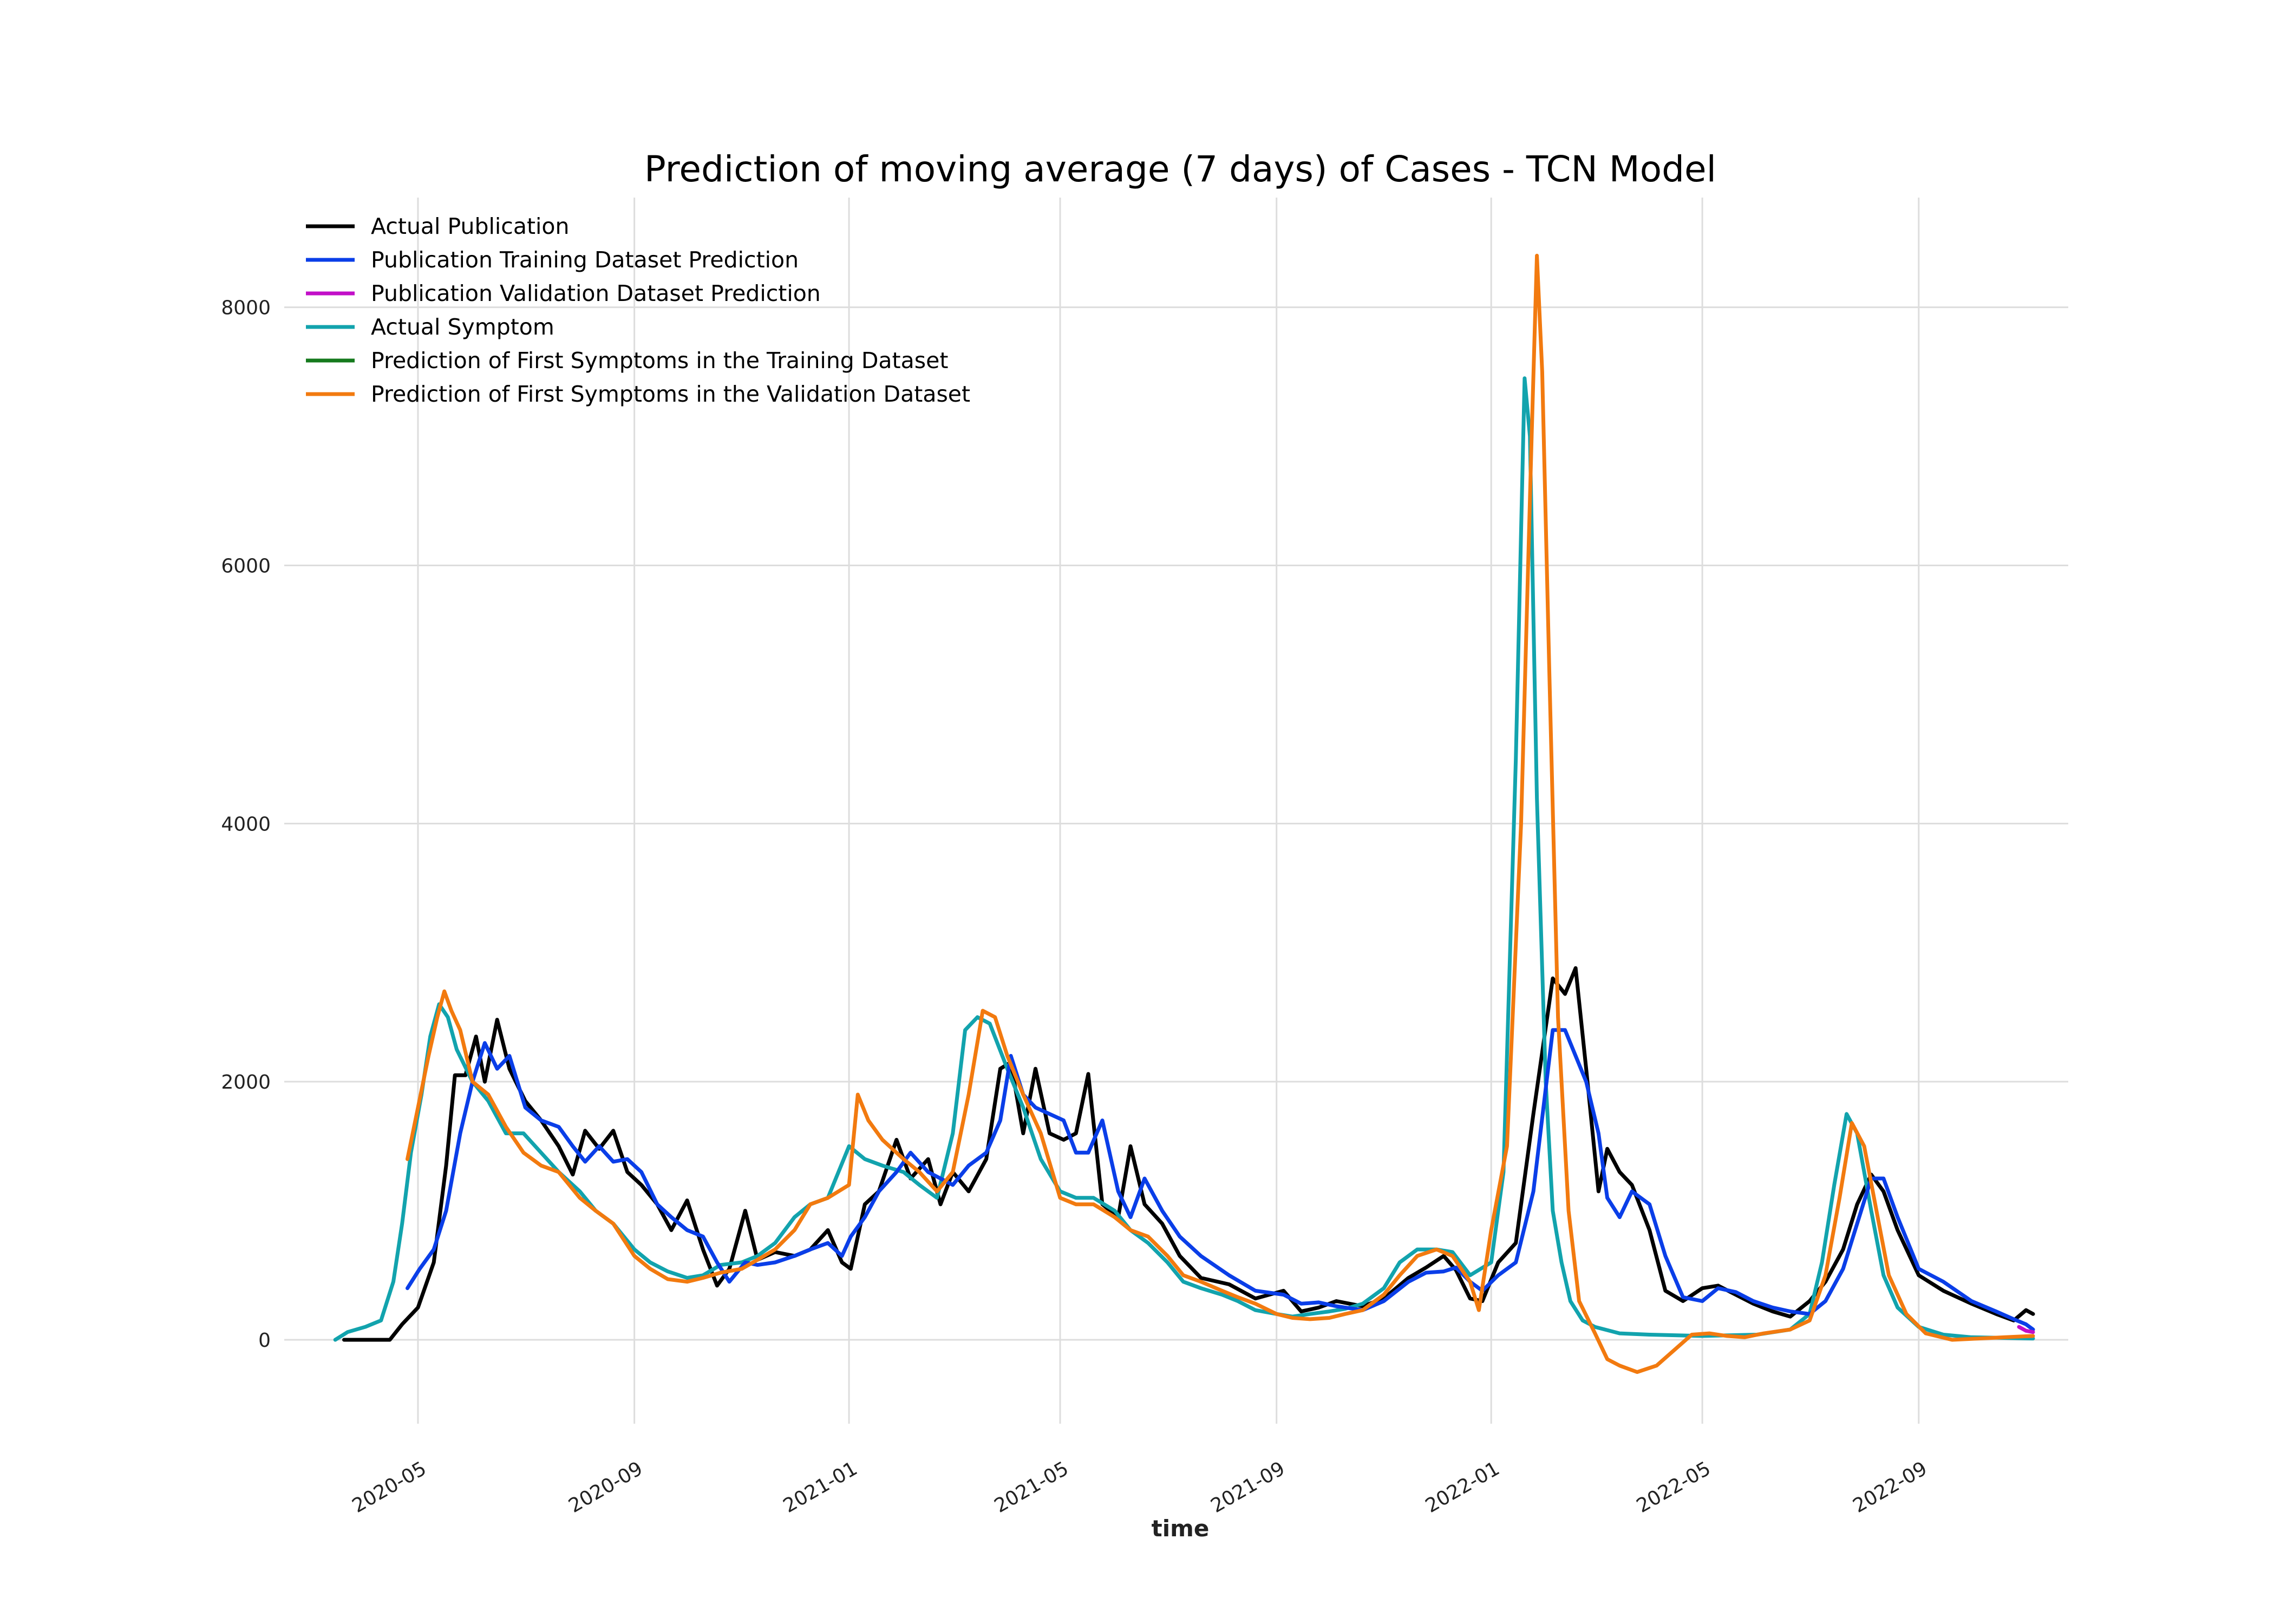 This screenshot has height=1624, width=2274. What do you see at coordinates (821, 1487) in the screenshot?
I see `x-tick-label: 2021-01` at bounding box center [821, 1487].